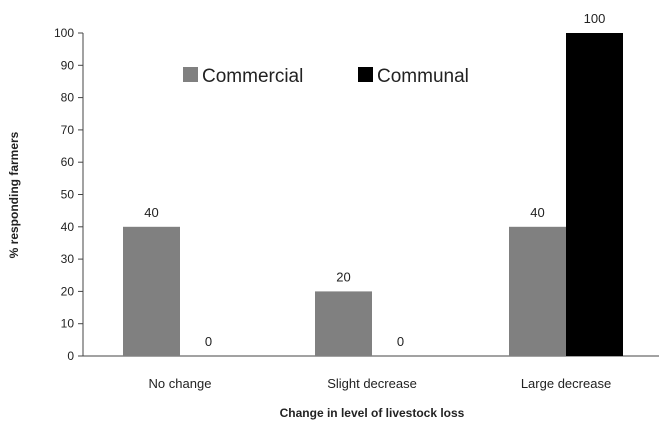 This screenshot has height=421, width=659. What do you see at coordinates (14, 194) in the screenshot?
I see `y-axis-label: % responding farmers` at bounding box center [14, 194].